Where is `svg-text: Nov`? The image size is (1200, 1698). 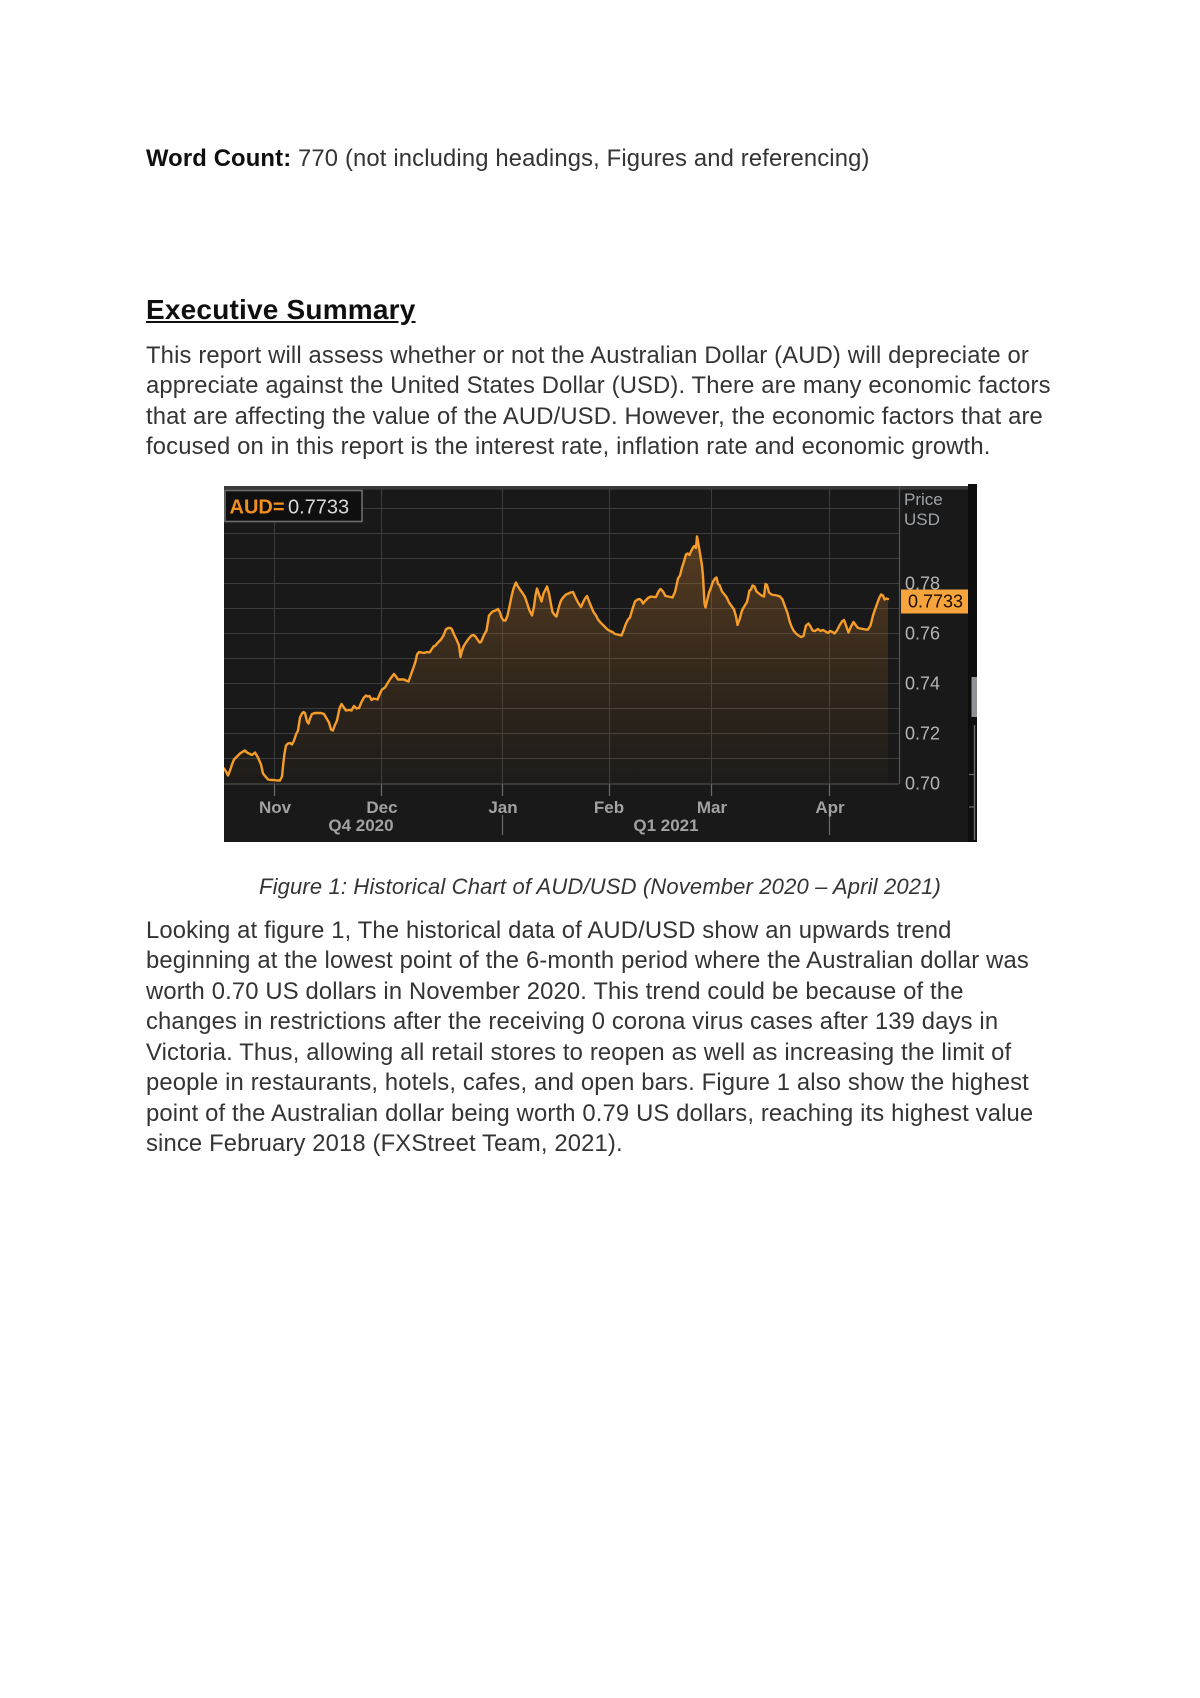 svg-text: Nov is located at coordinates (275, 807).